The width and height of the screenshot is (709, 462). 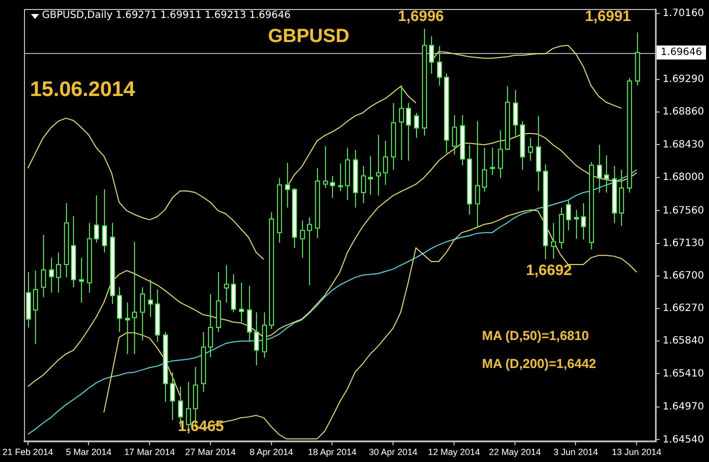 I want to click on annotation: MA (D,50)=1,6810, so click(x=535, y=335).